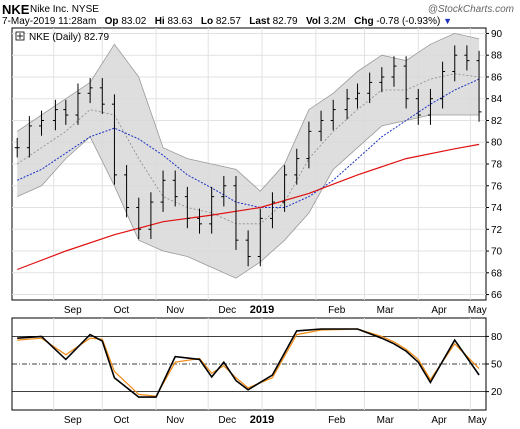  I want to click on price-y-tick-label: 86, so click(497, 77).